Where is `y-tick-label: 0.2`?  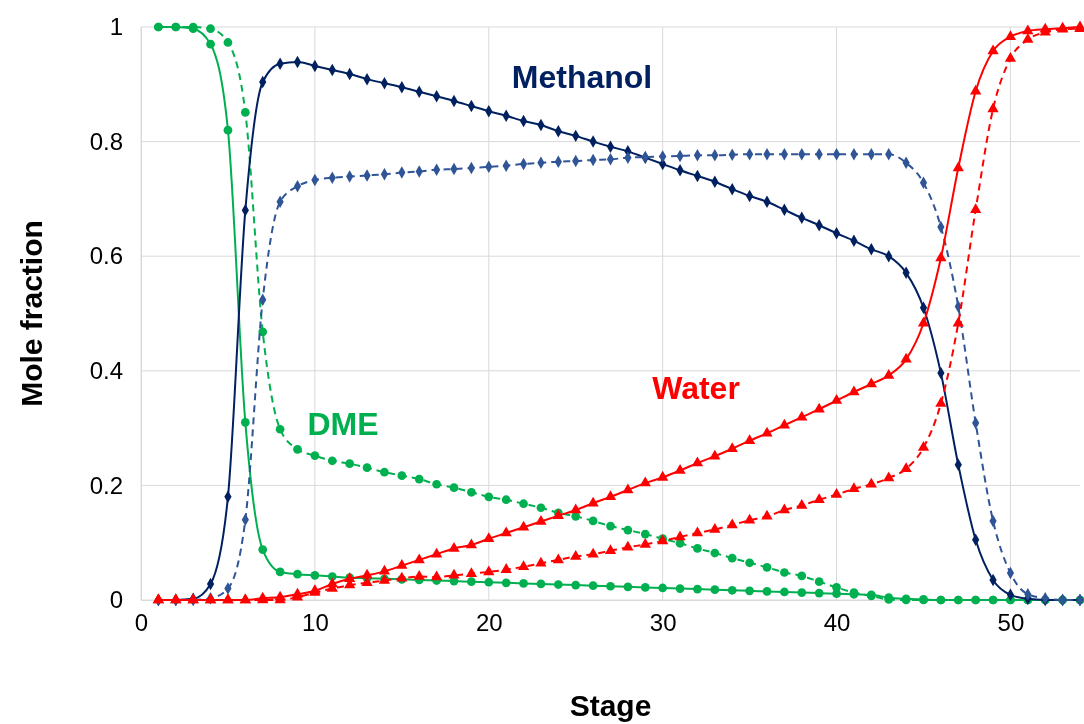
y-tick-label: 0.2 is located at coordinates (106, 485).